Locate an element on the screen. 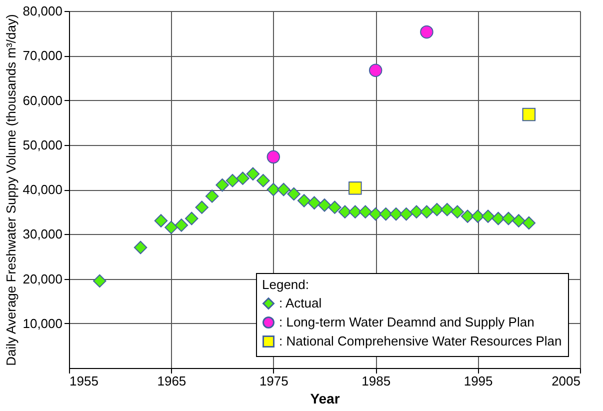 The height and width of the screenshot is (411, 603). y-tick-label: 40,000 is located at coordinates (42, 189).